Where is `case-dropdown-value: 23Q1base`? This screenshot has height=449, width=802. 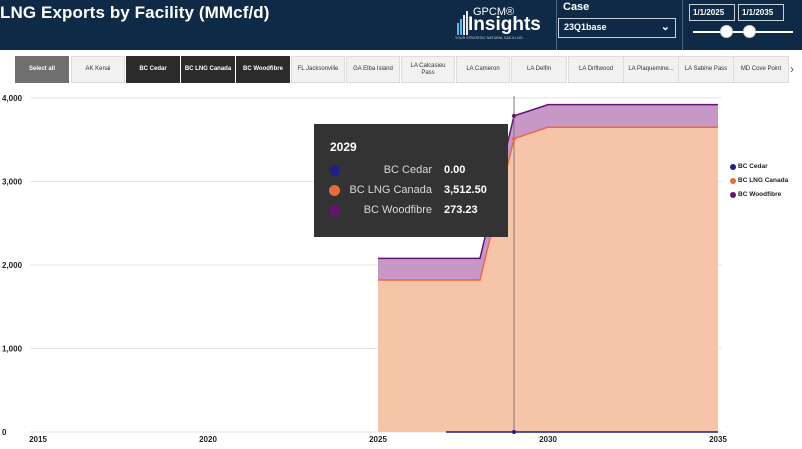
case-dropdown-value: 23Q1base is located at coordinates (585, 27).